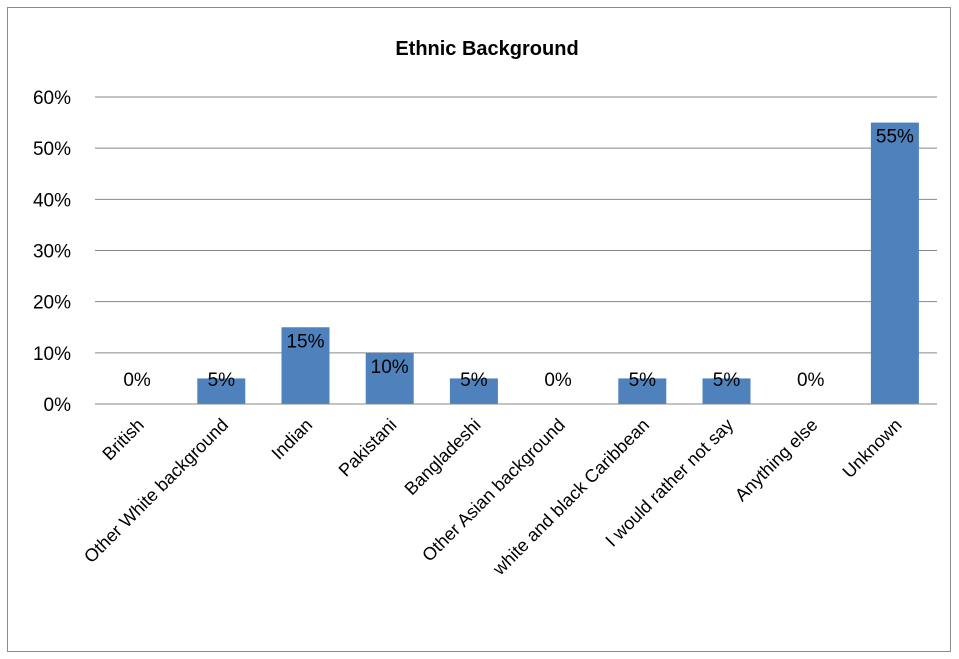 The image size is (959, 659). Describe the element at coordinates (776, 460) in the screenshot. I see `x-category-label: Anything else` at that location.